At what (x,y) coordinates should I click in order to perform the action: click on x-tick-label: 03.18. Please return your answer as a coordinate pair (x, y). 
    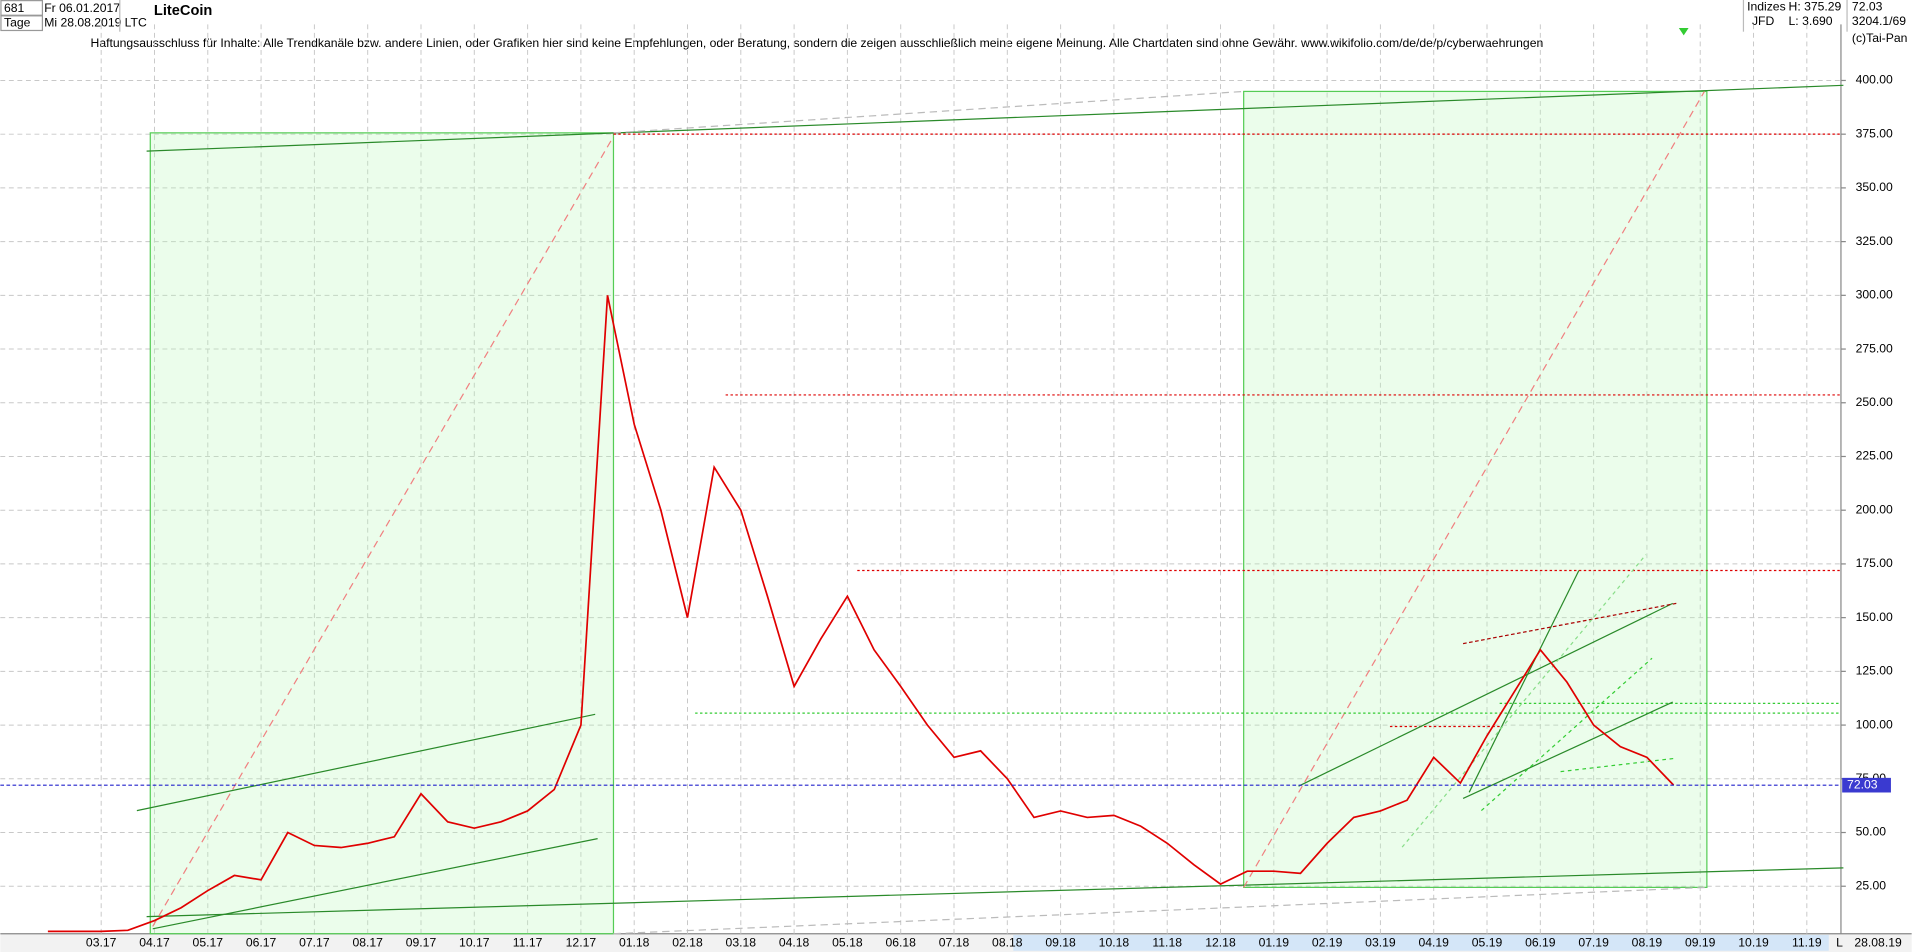
    Looking at the image, I should click on (741, 943).